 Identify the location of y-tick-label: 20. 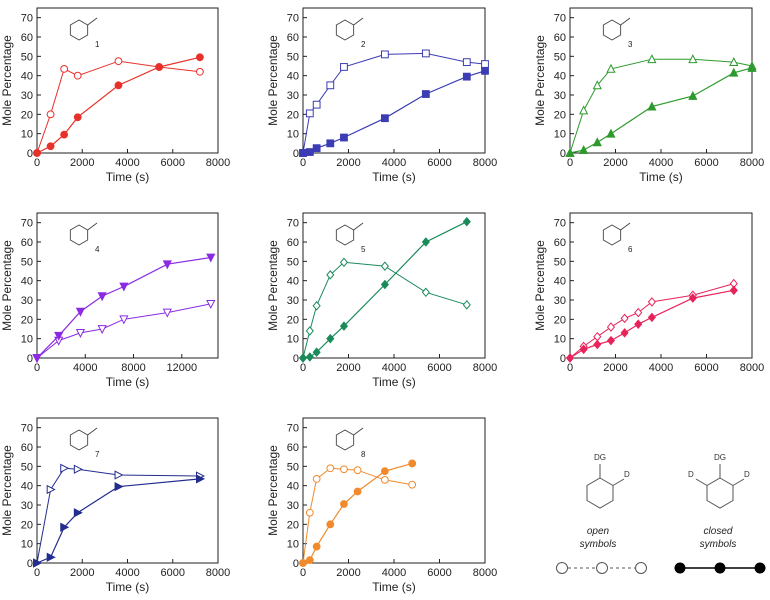
(293, 525).